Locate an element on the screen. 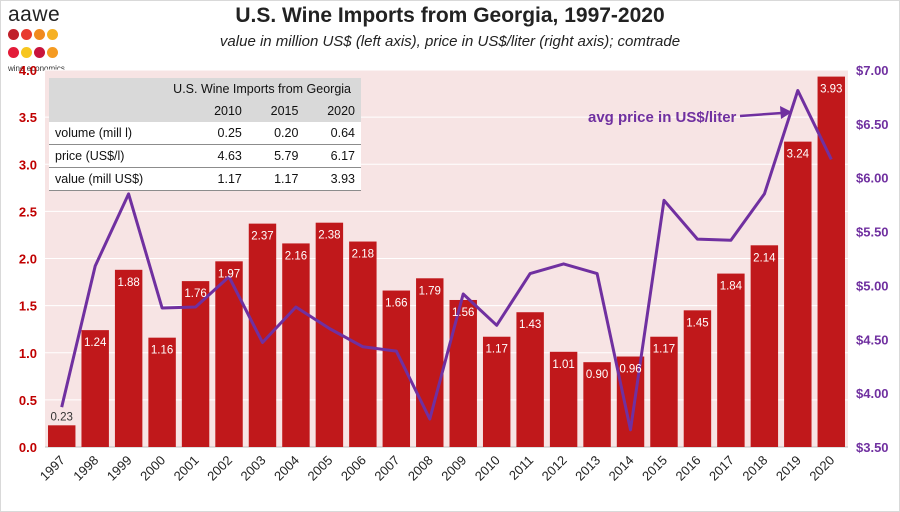 This screenshot has height=512, width=900. x-tick-label: 2013 is located at coordinates (587, 468).